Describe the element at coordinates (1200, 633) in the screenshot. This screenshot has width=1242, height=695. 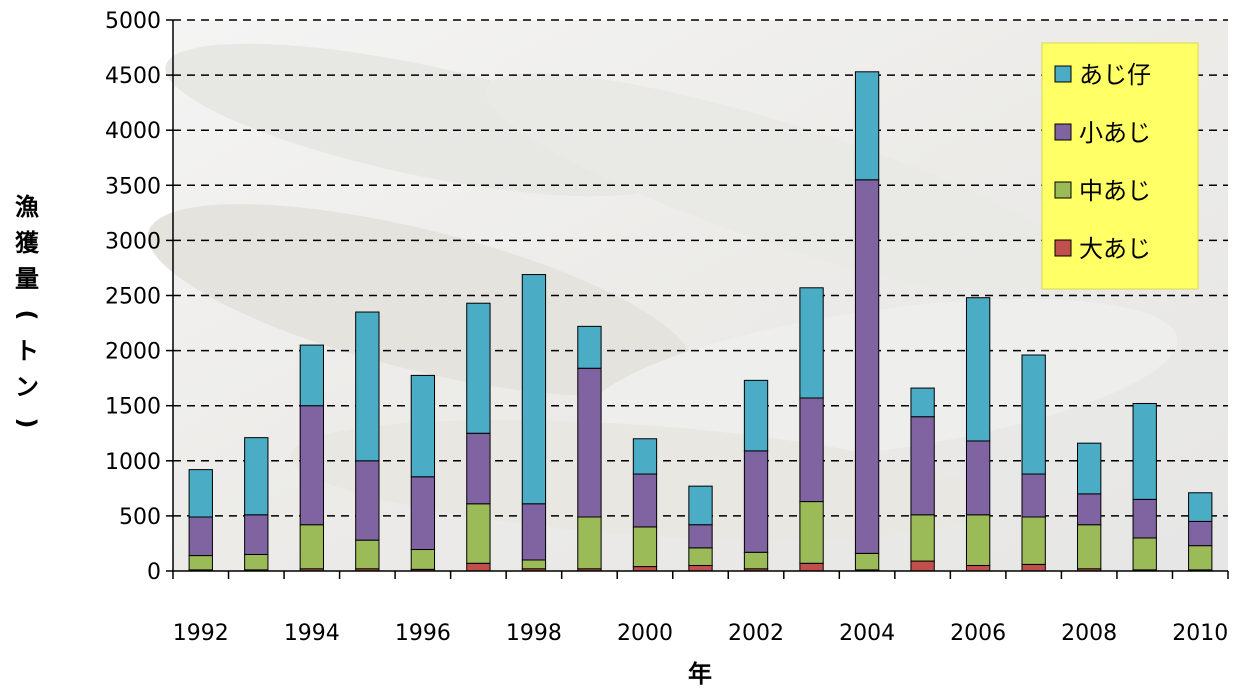
I see `x-tick-label: 2010` at that location.